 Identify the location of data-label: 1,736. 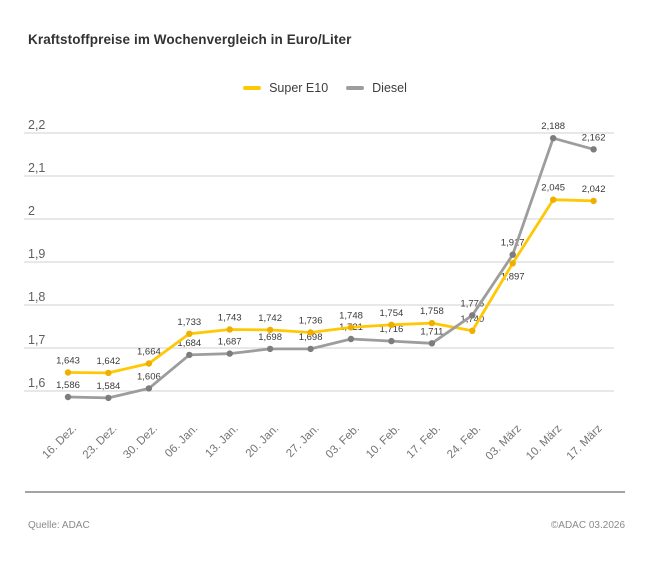
(311, 321).